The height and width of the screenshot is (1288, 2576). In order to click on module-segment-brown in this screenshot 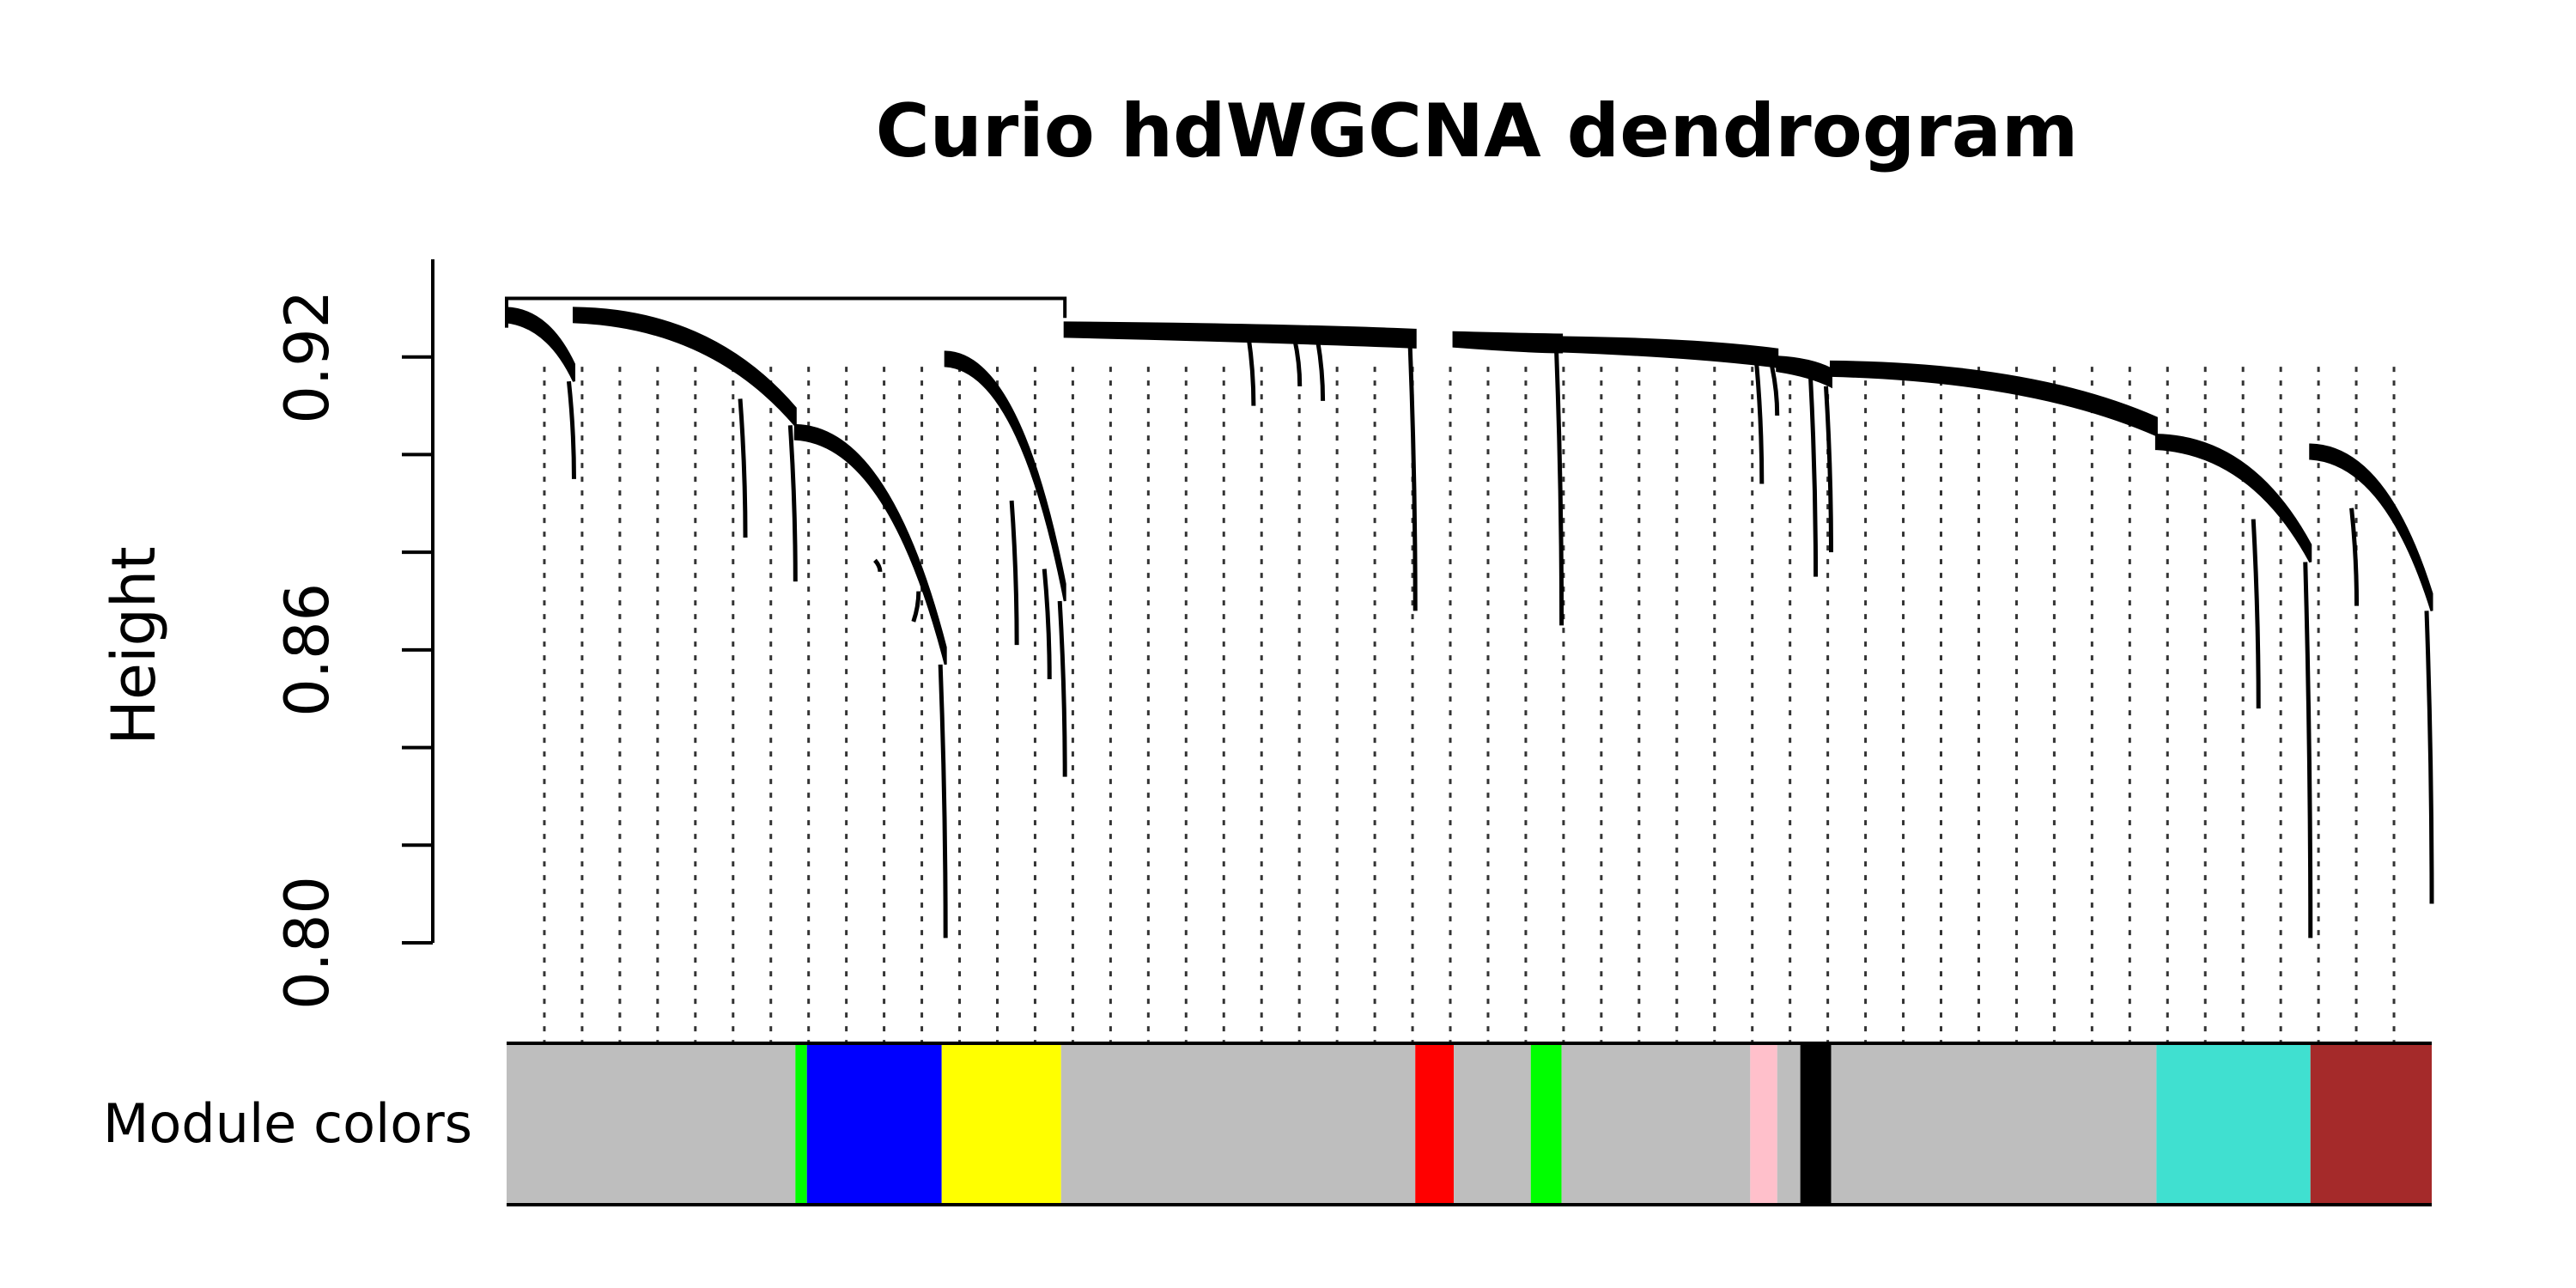, I will do `click(2371, 1124)`.